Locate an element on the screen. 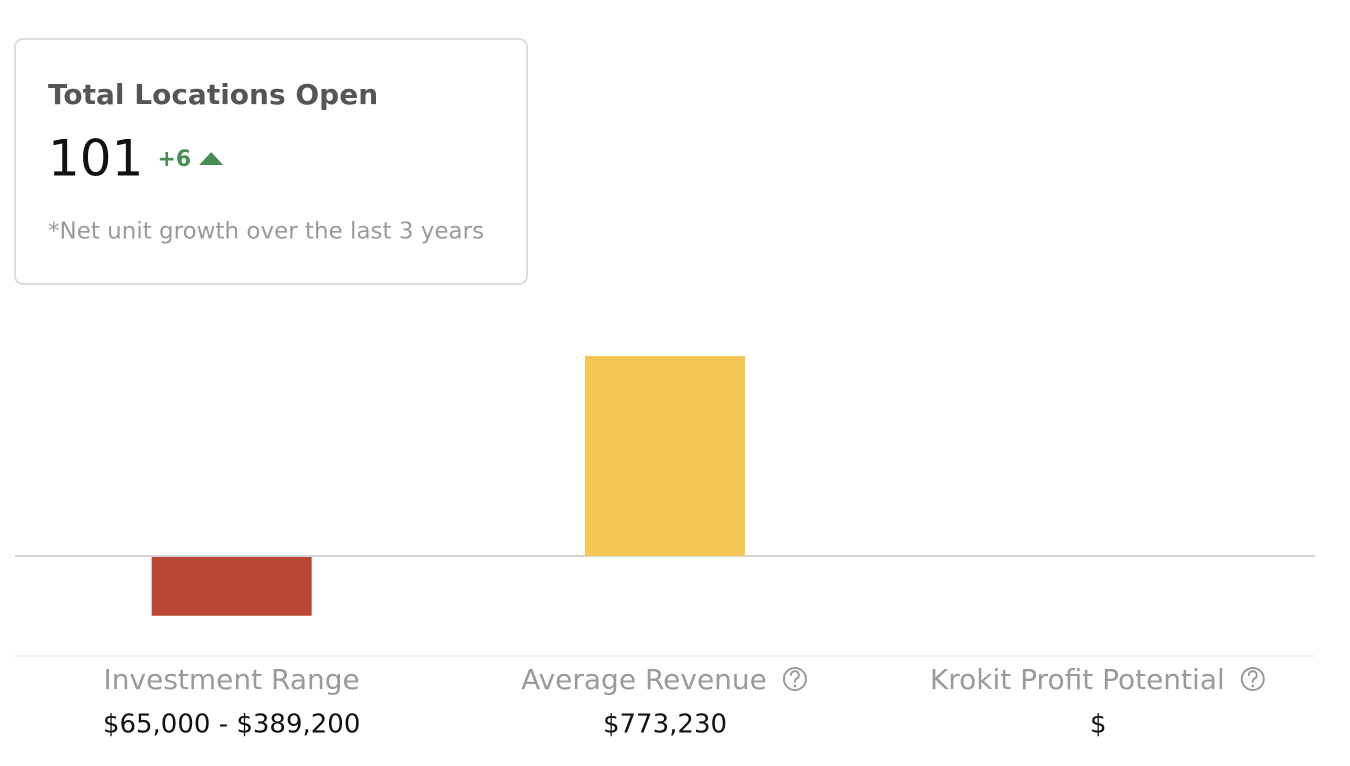 The width and height of the screenshot is (1350, 766). card is located at coordinates (271, 161).